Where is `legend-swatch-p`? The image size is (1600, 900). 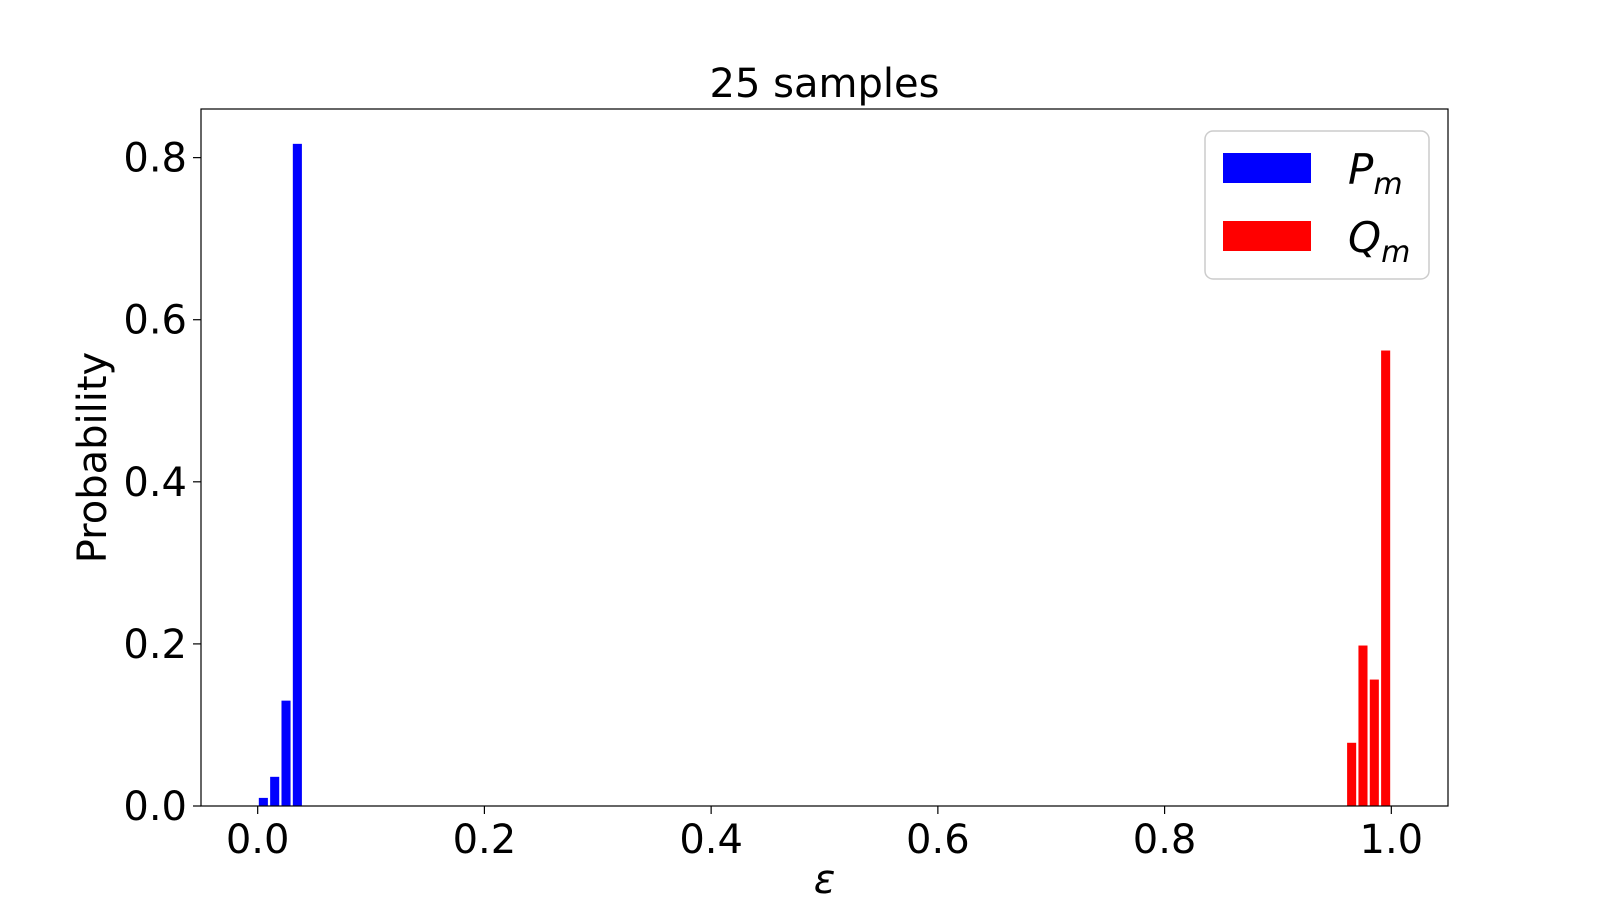 legend-swatch-p is located at coordinates (1267, 168).